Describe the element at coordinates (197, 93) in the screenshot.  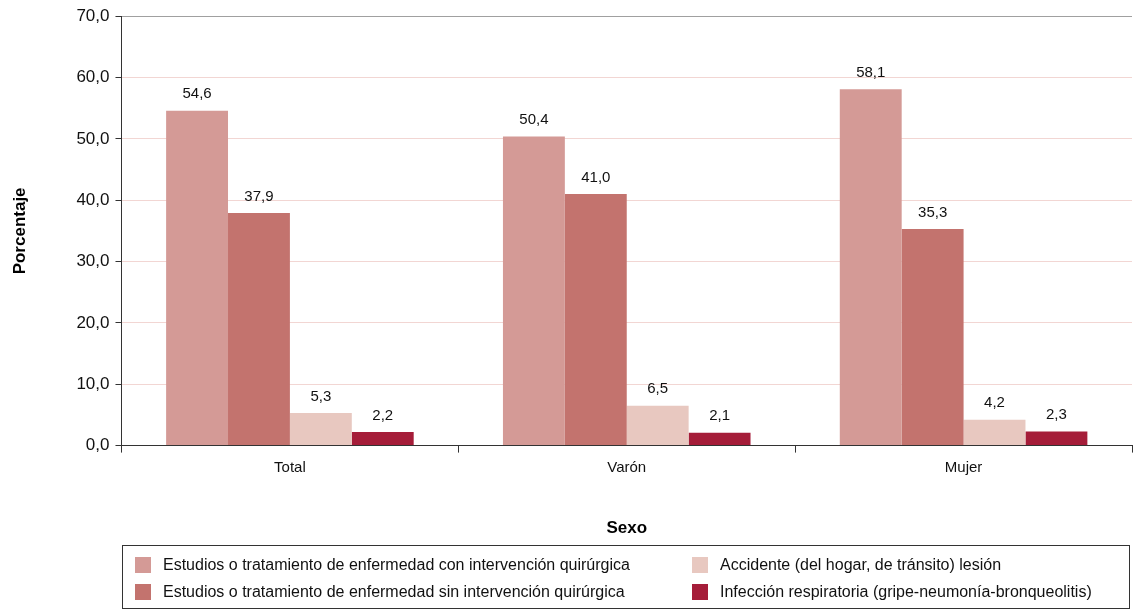
I see `data-label: 54,6` at that location.